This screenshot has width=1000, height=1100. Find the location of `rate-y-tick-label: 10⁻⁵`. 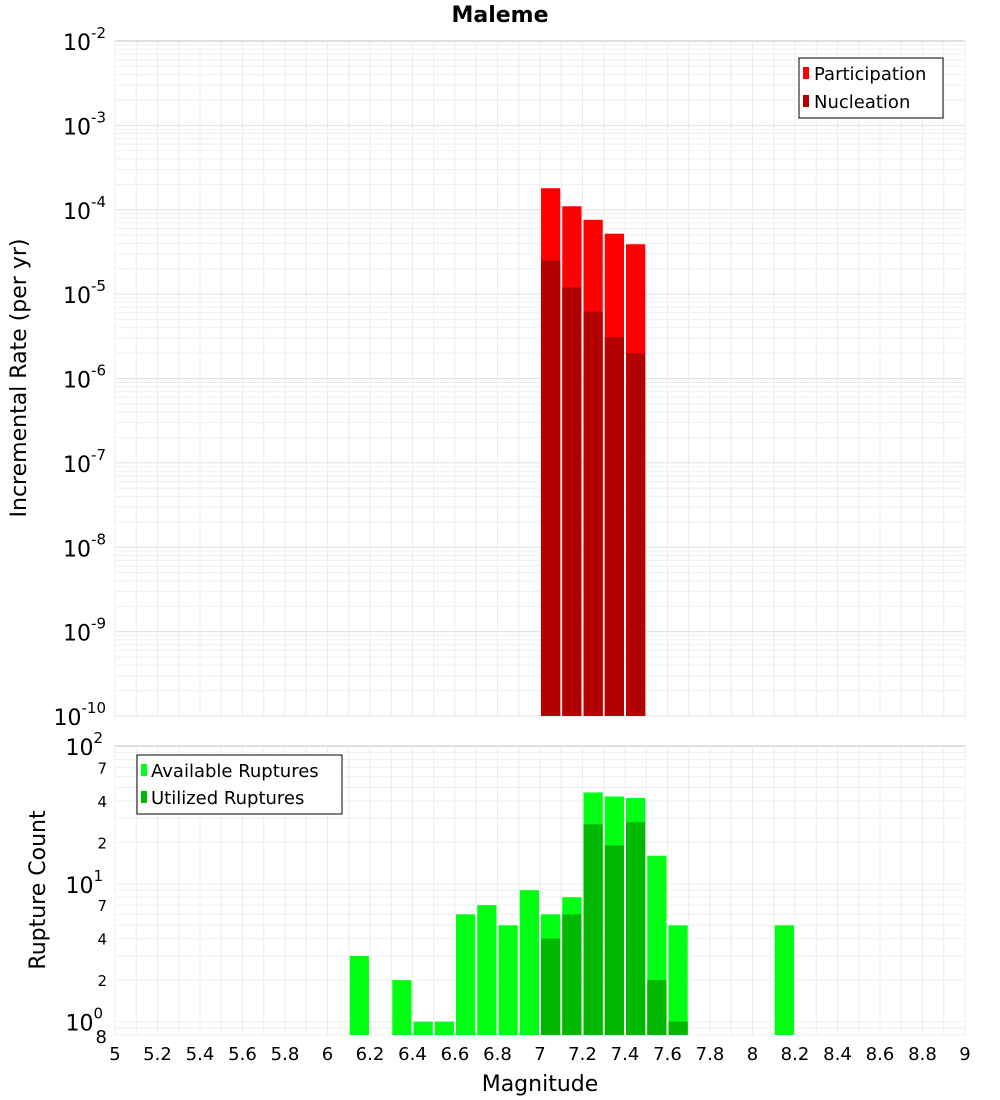

rate-y-tick-label: 10⁻⁵ is located at coordinates (84, 293).